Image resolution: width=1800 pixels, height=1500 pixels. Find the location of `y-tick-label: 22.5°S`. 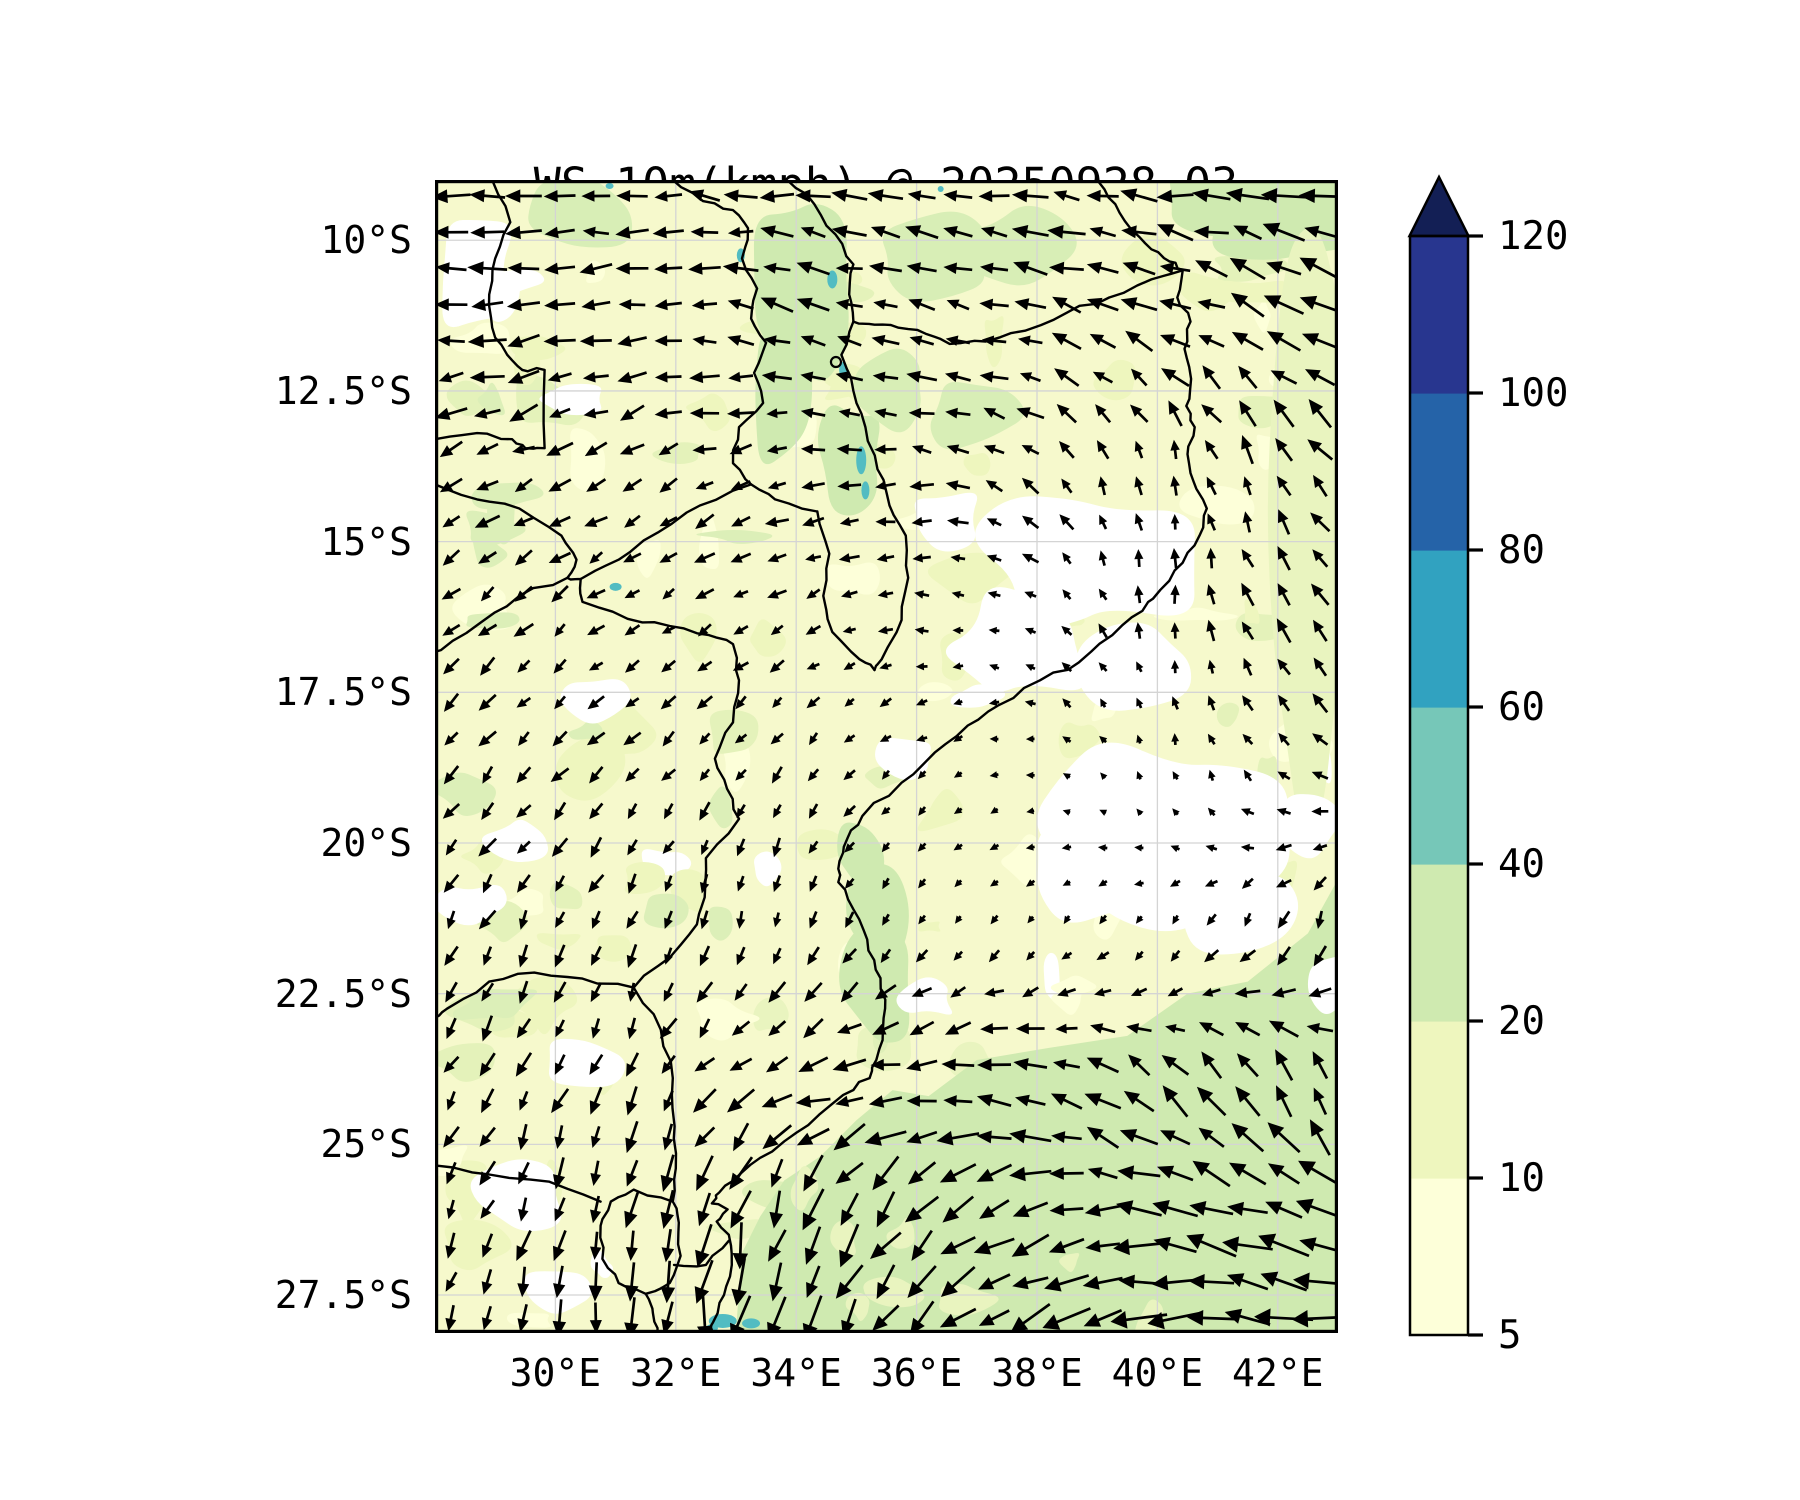

y-tick-label: 22.5°S is located at coordinates (343, 993).